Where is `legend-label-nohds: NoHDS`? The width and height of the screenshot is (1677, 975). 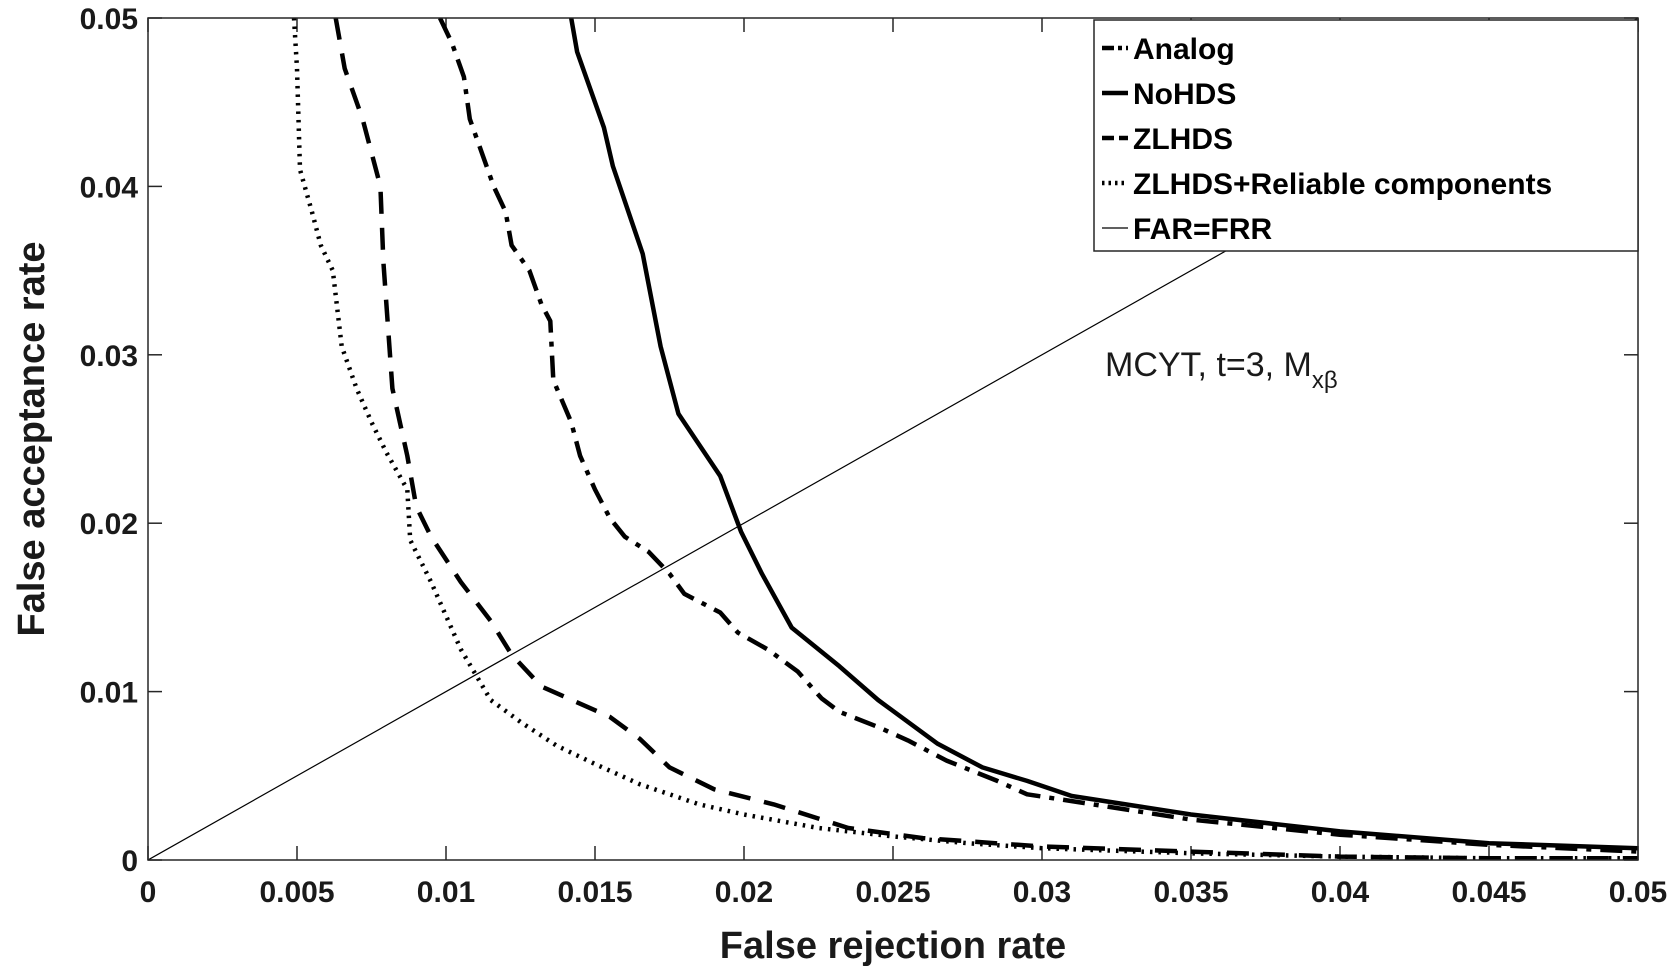
legend-label-nohds: NoHDS is located at coordinates (1184, 94).